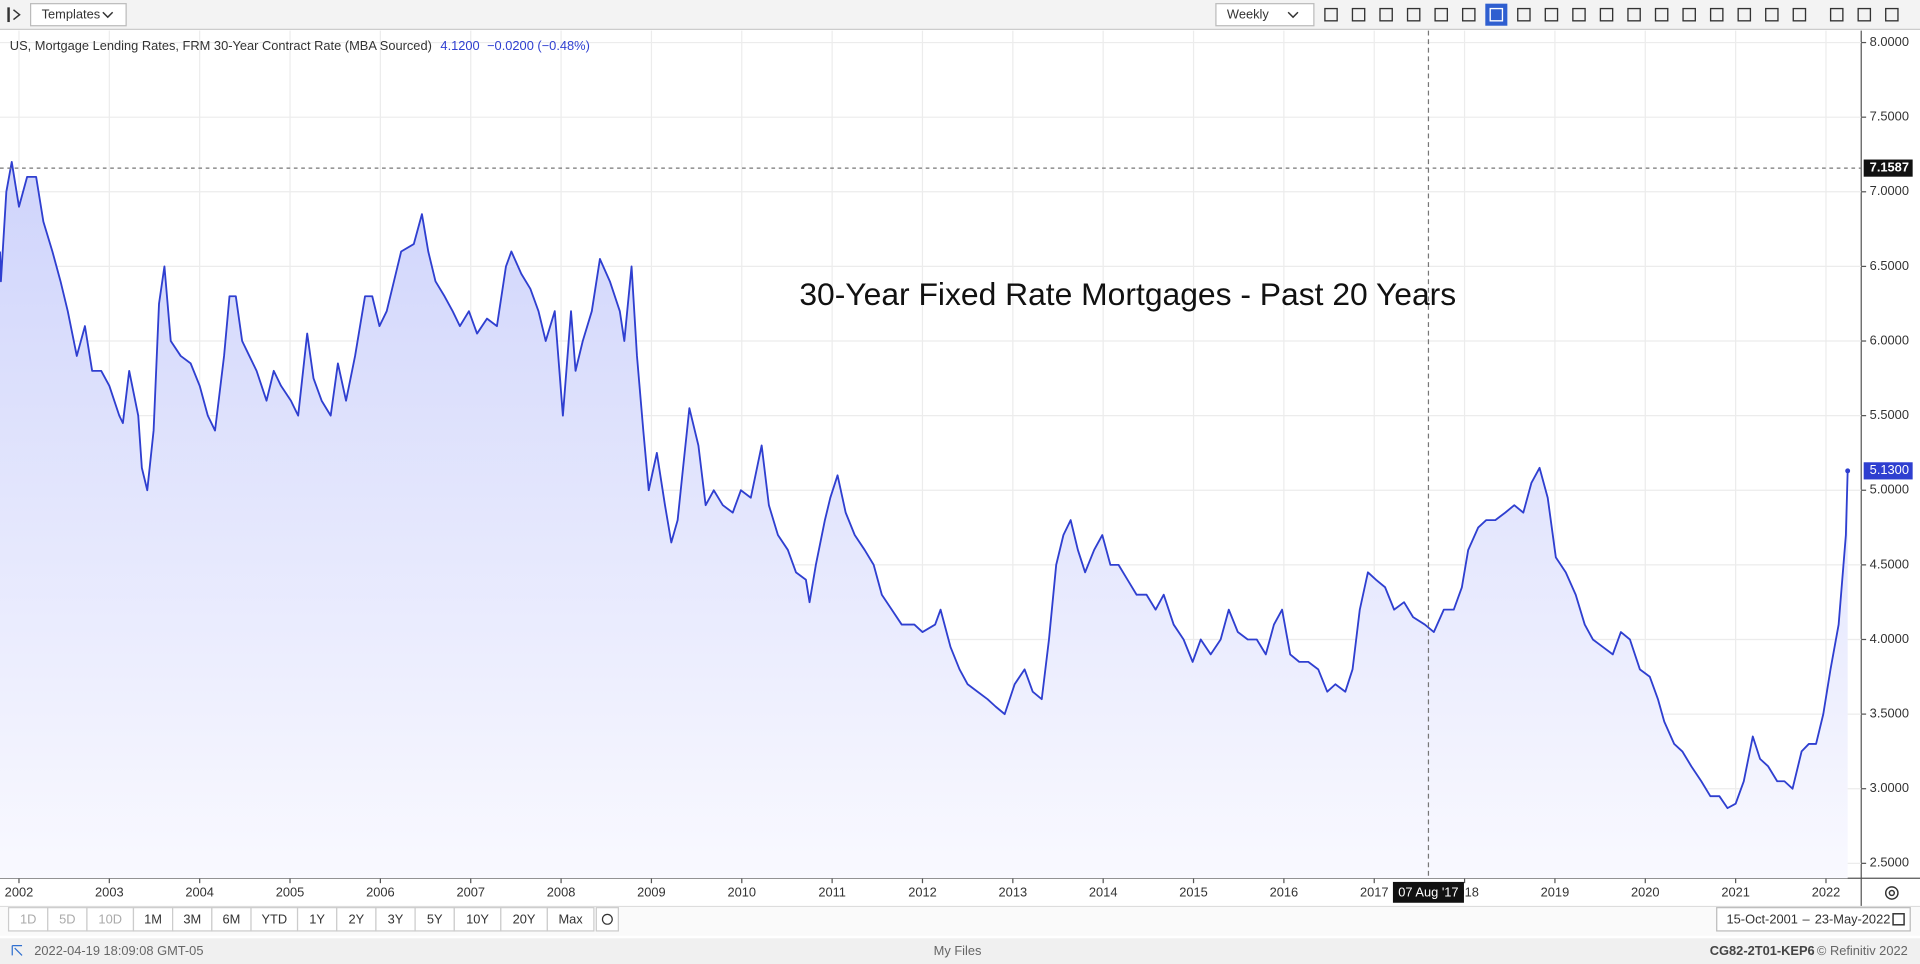 This screenshot has width=1920, height=964. What do you see at coordinates (1374, 891) in the screenshot?
I see `x-tick-label: 2017` at bounding box center [1374, 891].